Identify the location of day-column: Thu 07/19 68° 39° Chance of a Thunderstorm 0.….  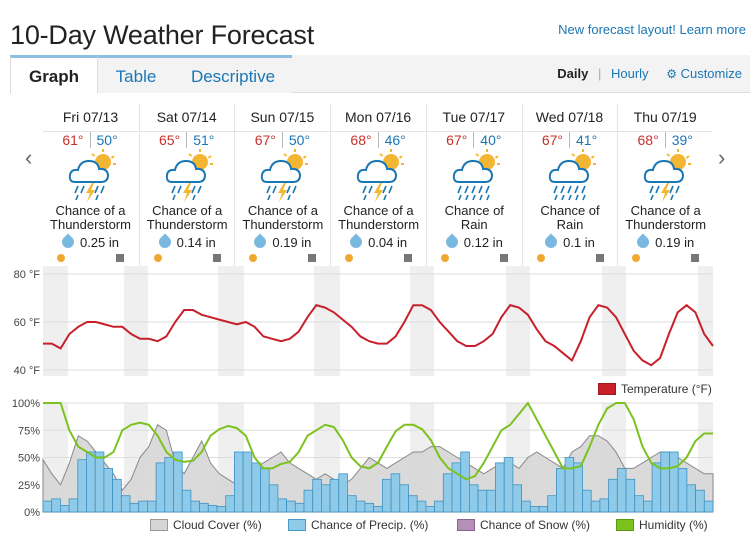
(665, 186).